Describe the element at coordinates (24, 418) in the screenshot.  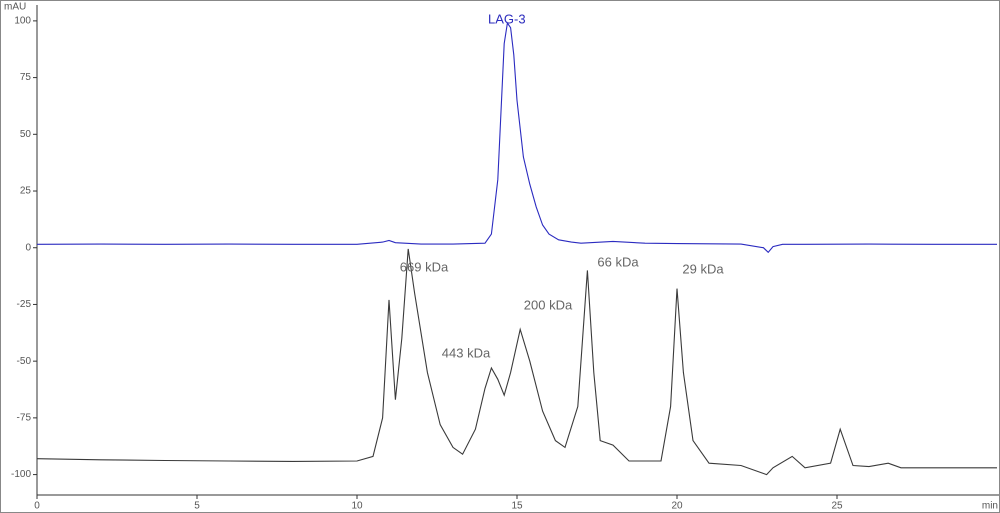
I see `y-tick-label: -75` at that location.